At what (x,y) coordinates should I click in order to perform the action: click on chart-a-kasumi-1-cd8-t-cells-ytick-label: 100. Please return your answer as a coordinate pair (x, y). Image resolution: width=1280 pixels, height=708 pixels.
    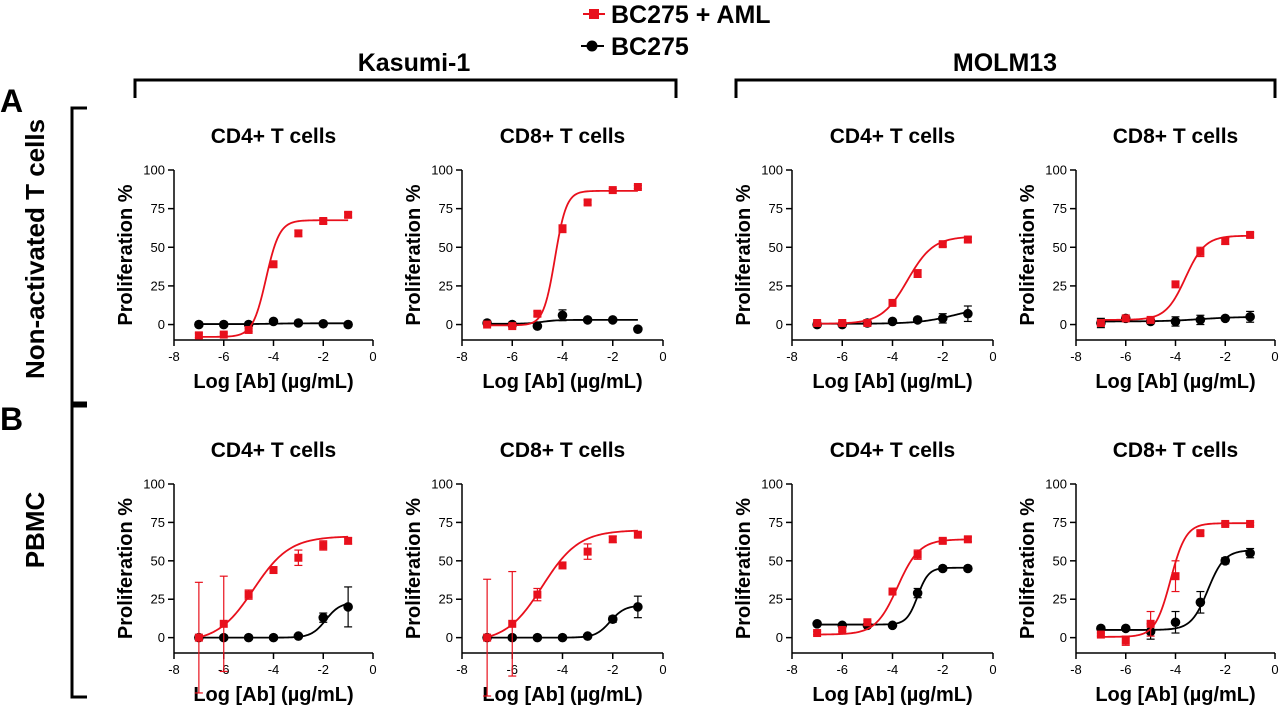
    Looking at the image, I should click on (442, 170).